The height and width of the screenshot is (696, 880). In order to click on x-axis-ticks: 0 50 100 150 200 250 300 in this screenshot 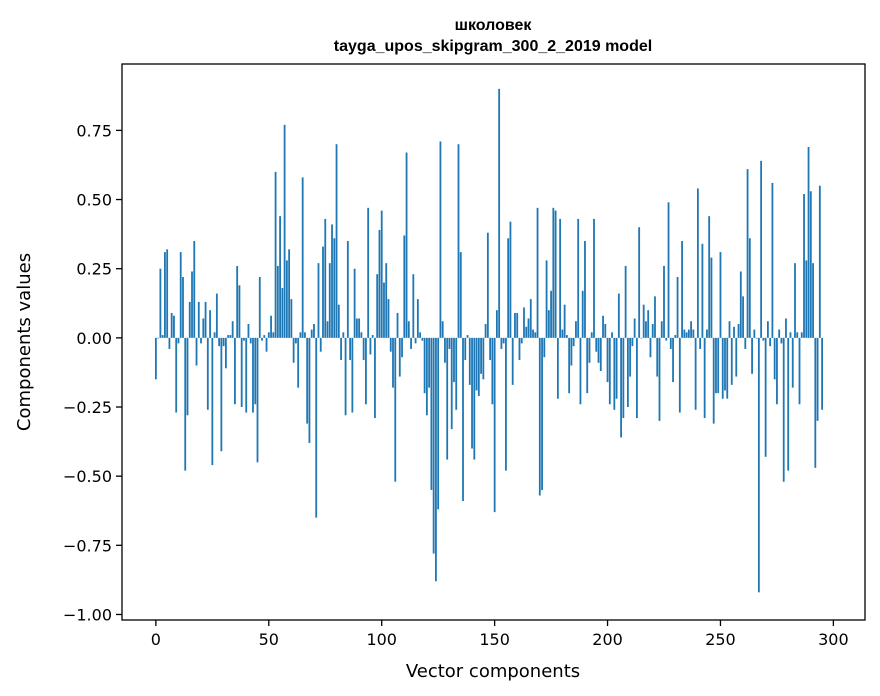, I will do `click(500, 634)`.